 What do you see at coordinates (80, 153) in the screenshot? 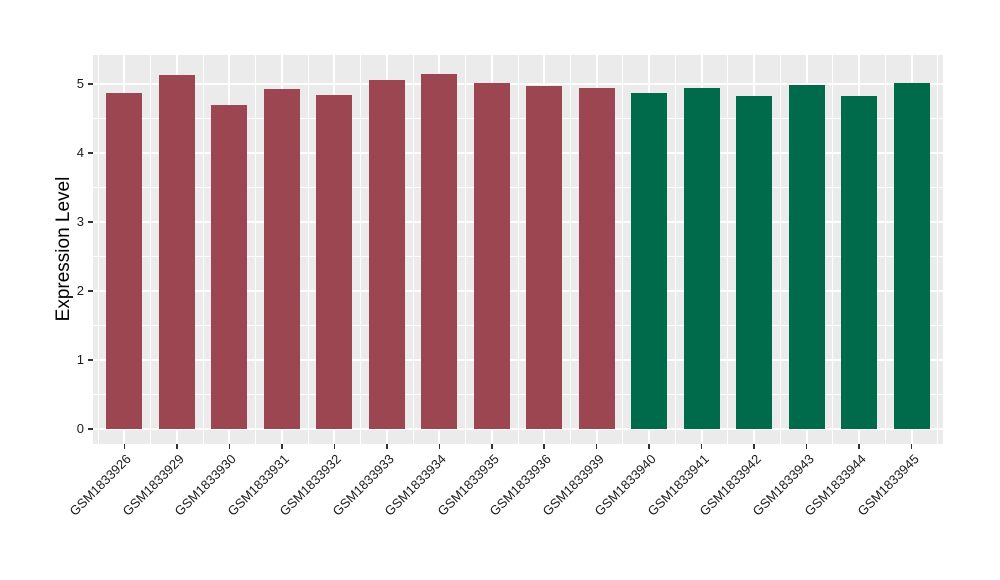
I see `y-tick-label: 4` at bounding box center [80, 153].